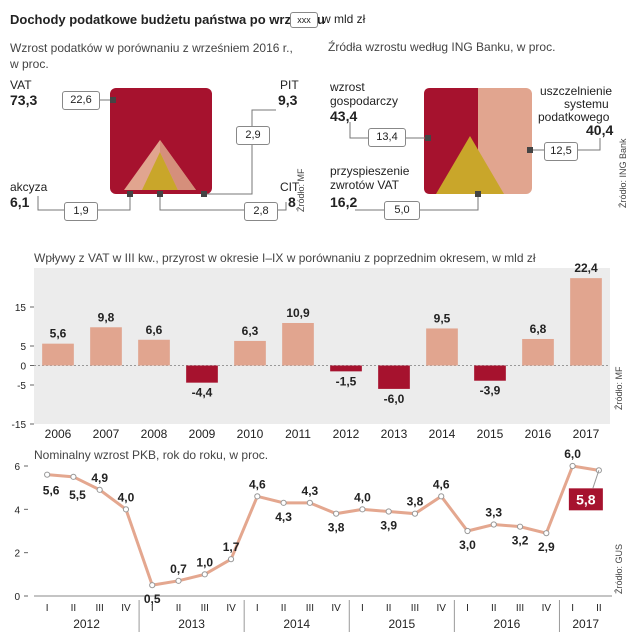  Describe the element at coordinates (292, 202) in the screenshot. I see `pie1-cit-value: 8` at that location.